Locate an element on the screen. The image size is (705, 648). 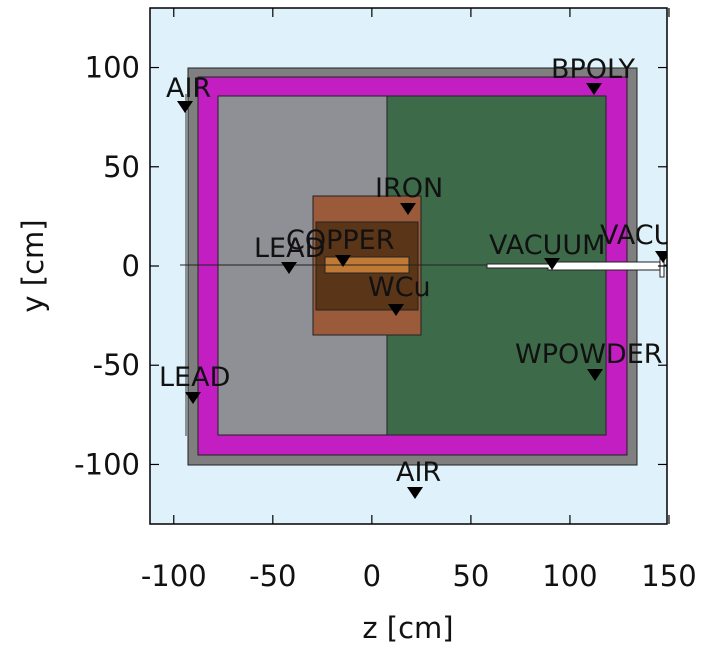
y-tick-label: -100 is located at coordinates (107, 464).